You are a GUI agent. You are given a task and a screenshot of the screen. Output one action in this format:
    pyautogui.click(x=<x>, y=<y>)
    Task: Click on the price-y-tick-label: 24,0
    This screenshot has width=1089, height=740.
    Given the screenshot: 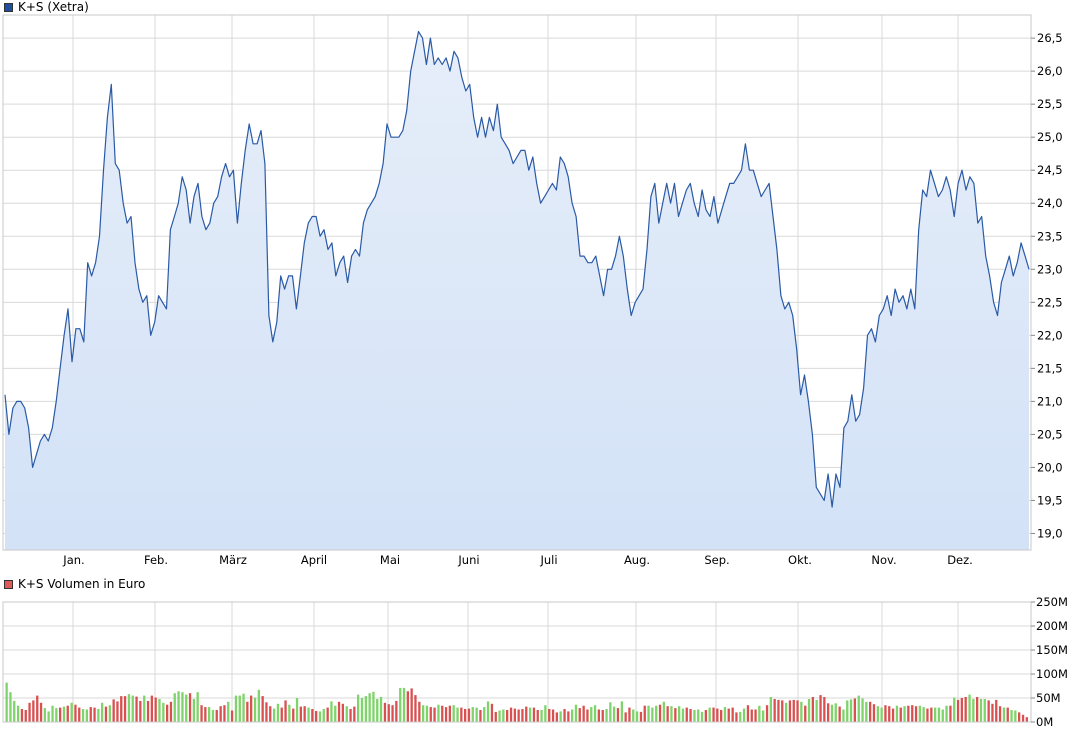 What is the action you would take?
    pyautogui.click(x=1050, y=203)
    